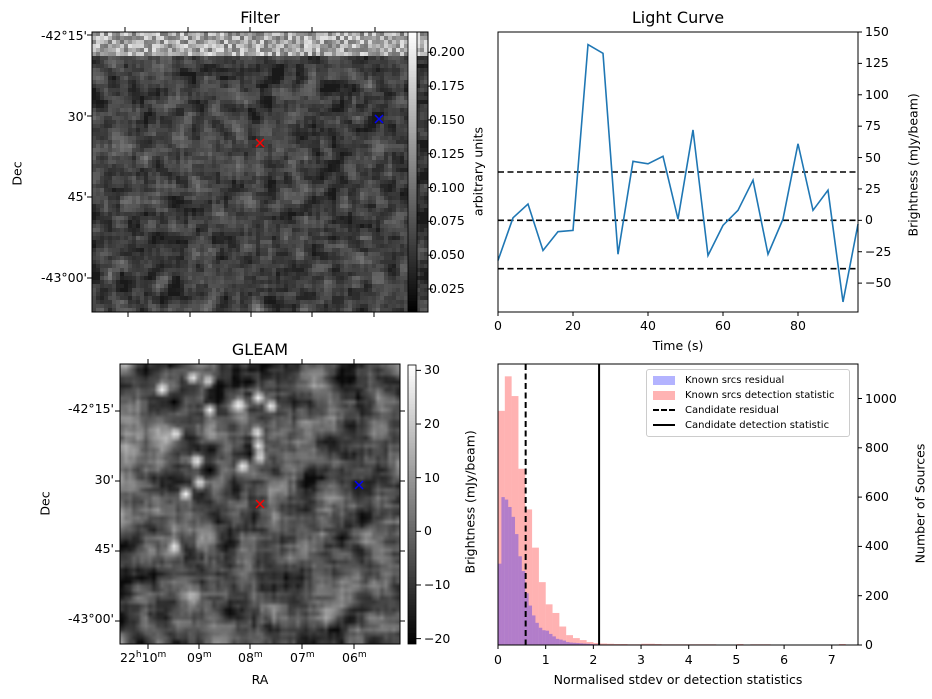 The image size is (932, 699). Describe the element at coordinates (736, 659) in the screenshot. I see `histogram-xtick: 5` at that location.